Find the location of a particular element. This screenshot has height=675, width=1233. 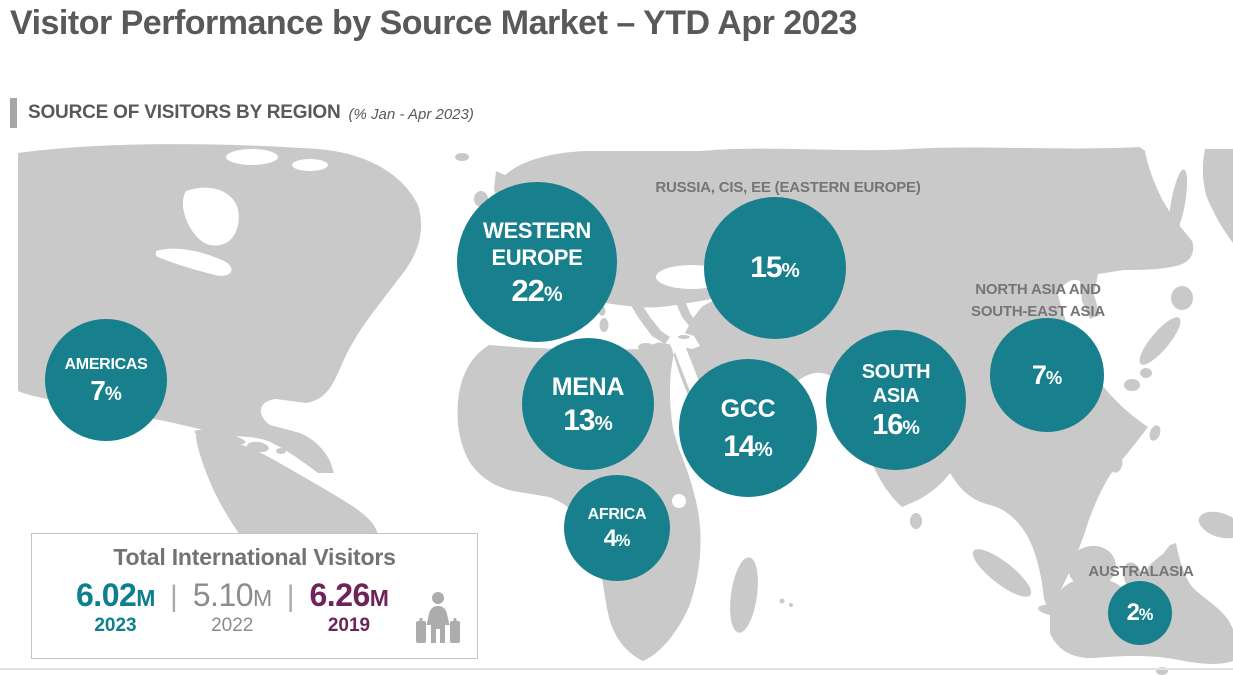

section-title: SOURCE OF VISITORS BY REGION is located at coordinates (184, 112).